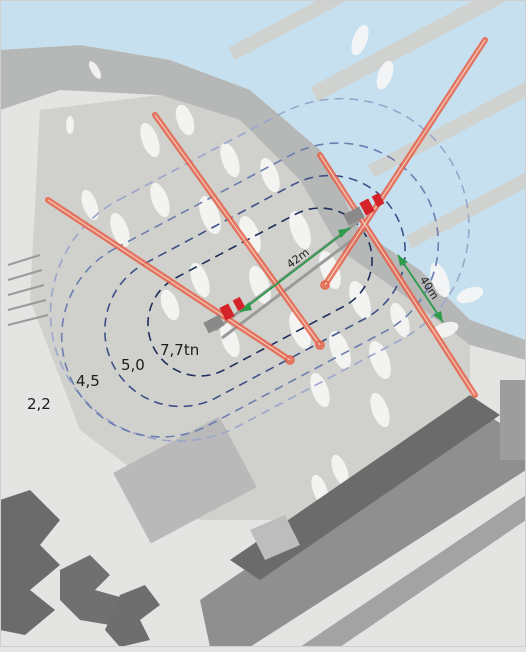 Image resolution: width=526 pixels, height=652 pixels. Describe the element at coordinates (364, 209) in the screenshot. I see `crane-right` at that location.